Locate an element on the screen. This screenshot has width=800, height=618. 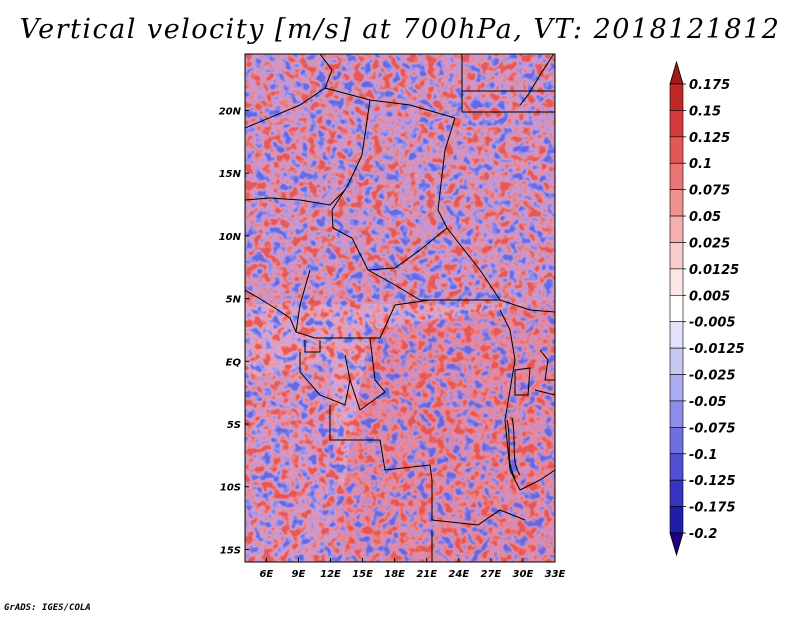
lon-tick-label: 6E is located at coordinates (266, 574).